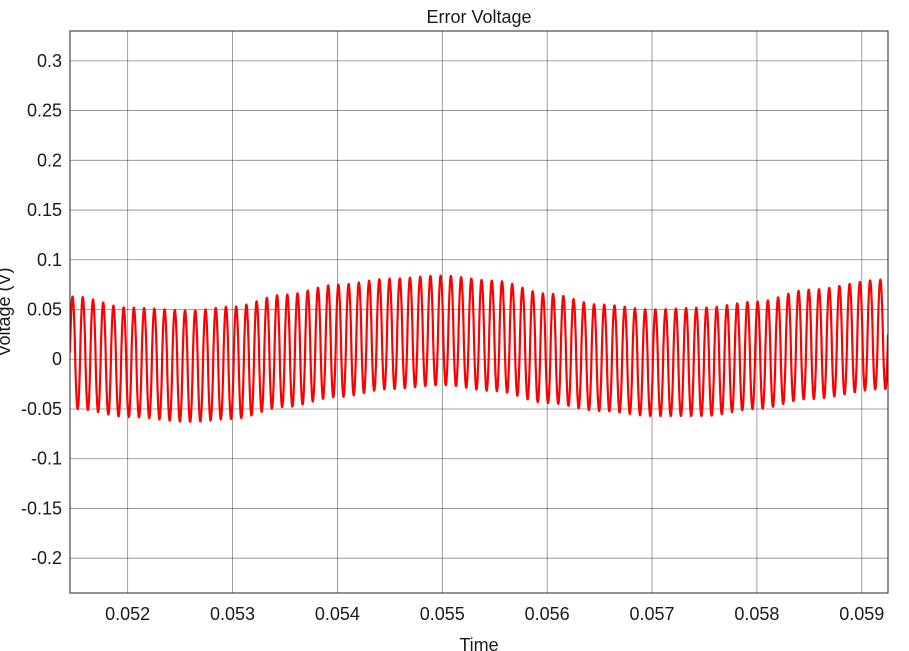  I want to click on y-tick-label: 0, so click(57, 359).